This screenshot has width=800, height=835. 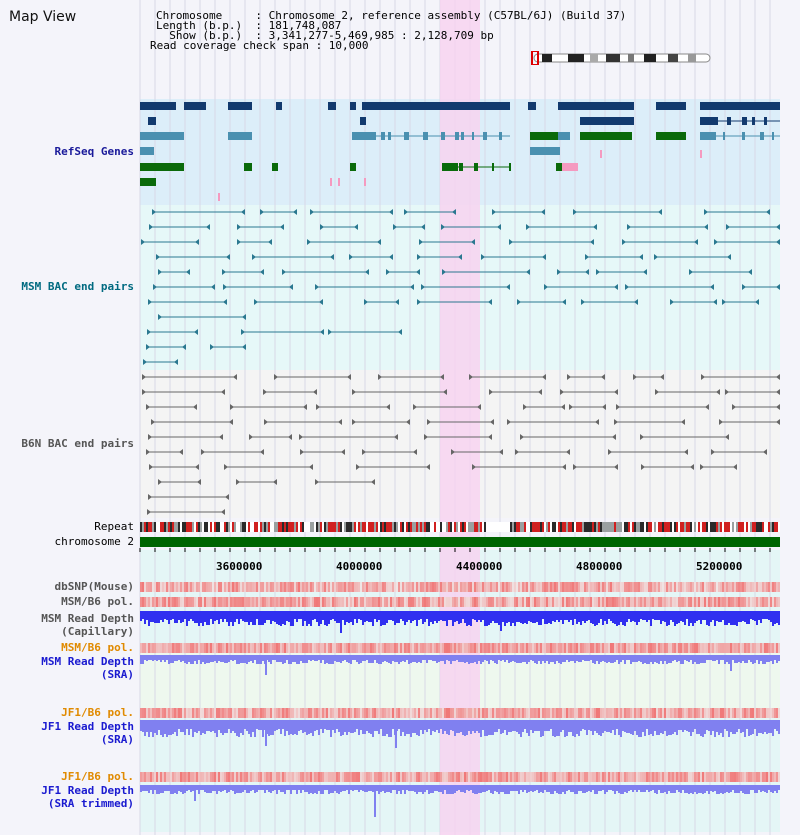 What do you see at coordinates (621, 58) in the screenshot?
I see `chromosome-ideogram` at bounding box center [621, 58].